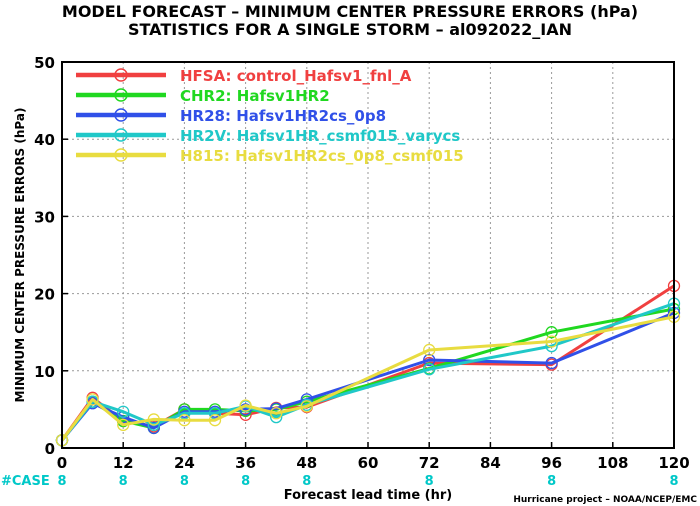  I want to click on y-tick-label: 40, so click(44, 140).